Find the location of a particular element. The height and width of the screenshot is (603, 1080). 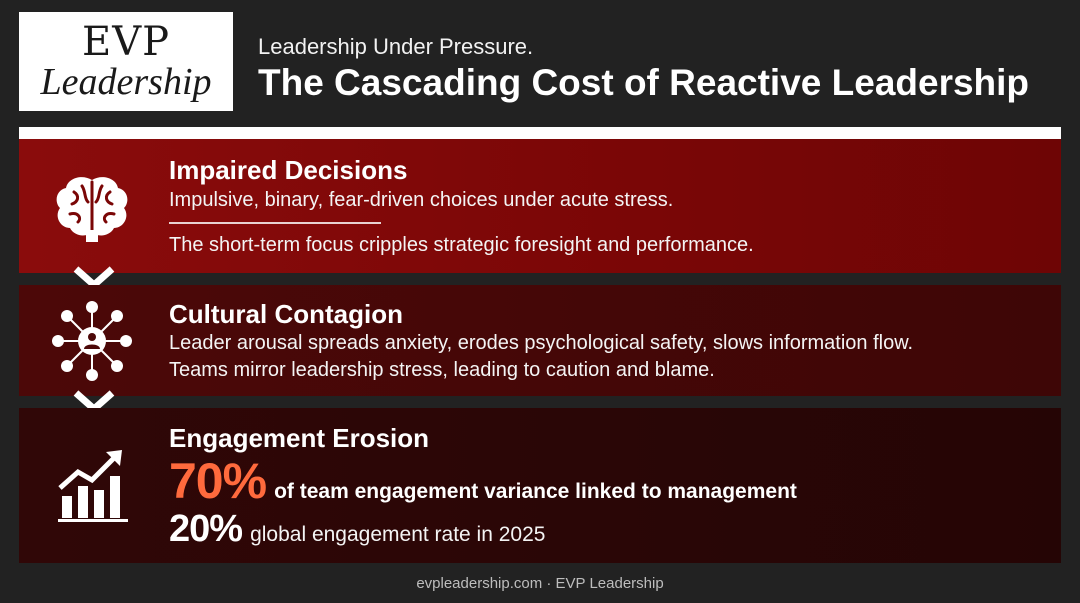

panel-divider is located at coordinates (275, 223).